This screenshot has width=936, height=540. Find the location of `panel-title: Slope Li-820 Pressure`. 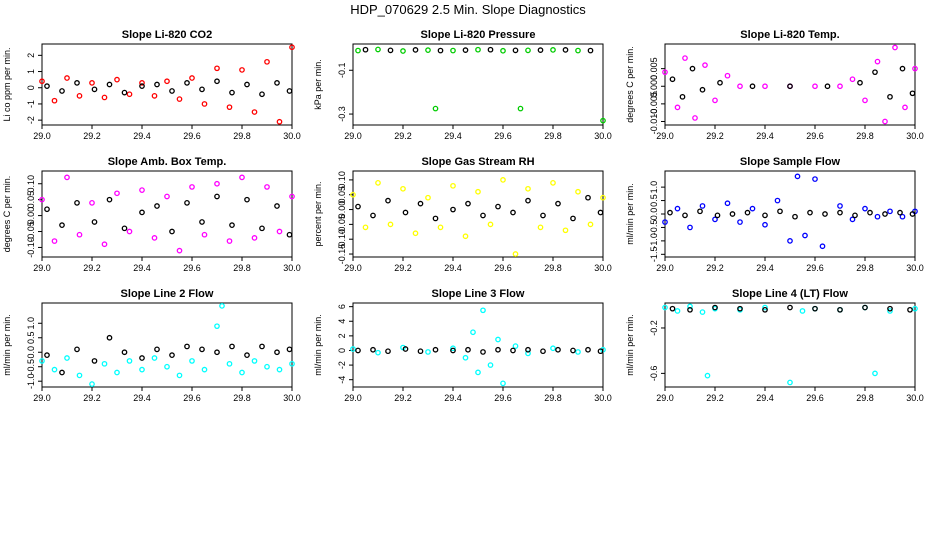

panel-title: Slope Li-820 Pressure is located at coordinates (478, 35).